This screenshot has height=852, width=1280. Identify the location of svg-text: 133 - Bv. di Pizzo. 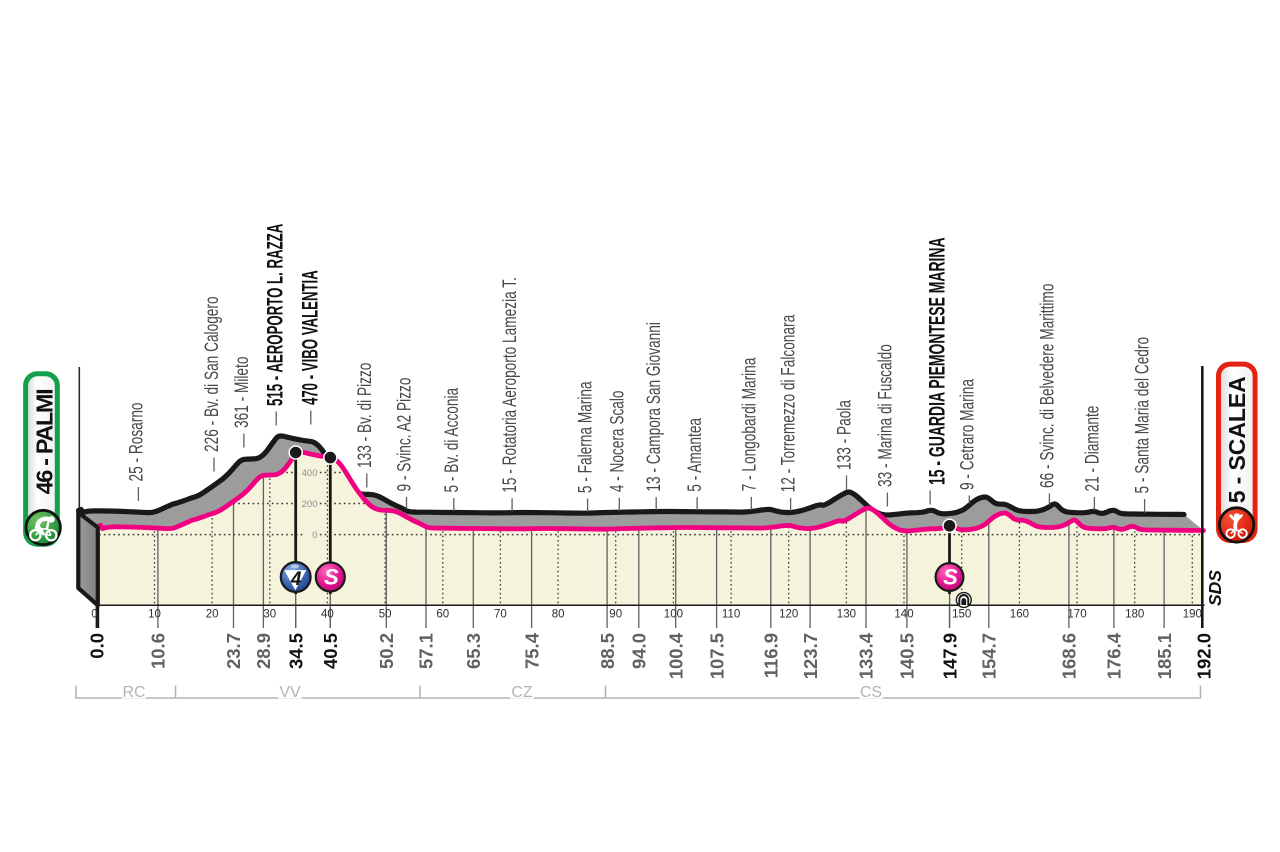
(365, 415).